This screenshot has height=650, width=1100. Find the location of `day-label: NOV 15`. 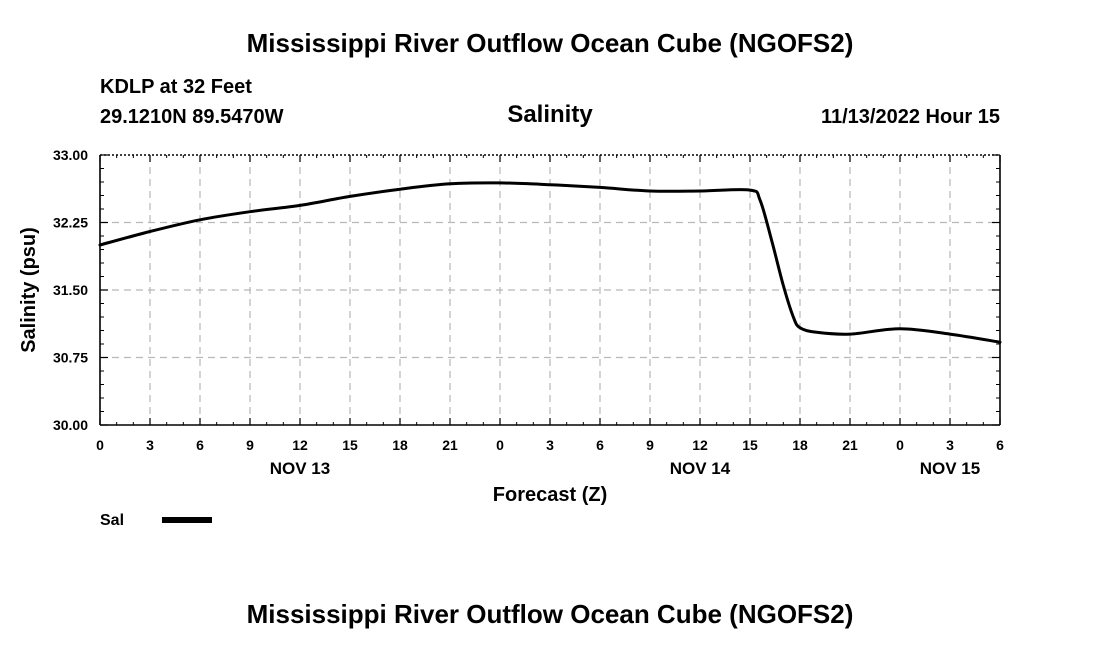

day-label: NOV 15 is located at coordinates (950, 468).